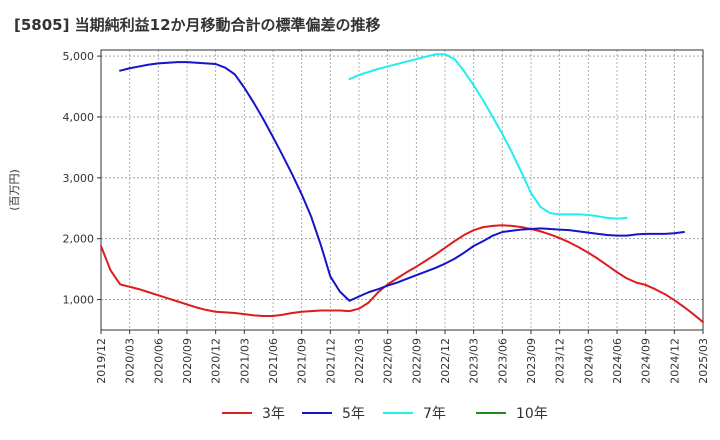 The height and width of the screenshot is (440, 720). What do you see at coordinates (273, 361) in the screenshot?
I see `x-tick-label: 2021/06` at bounding box center [273, 361].